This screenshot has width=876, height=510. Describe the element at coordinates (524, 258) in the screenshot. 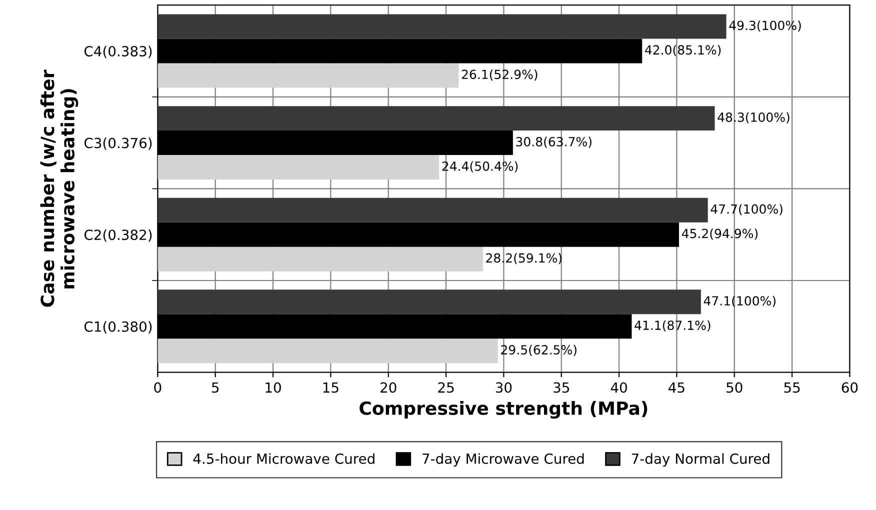

I see `data-label: 28.2(59.1%)` at that location.